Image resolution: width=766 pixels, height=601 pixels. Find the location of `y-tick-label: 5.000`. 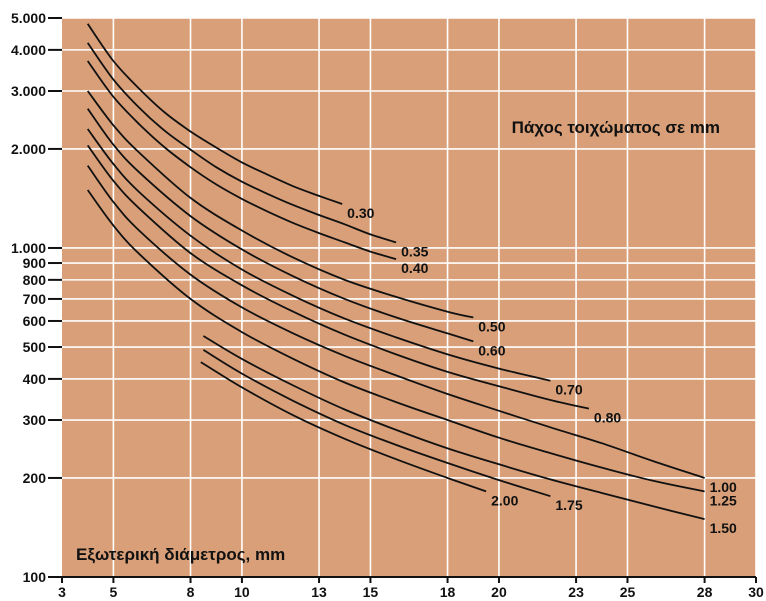

y-tick-label: 5.000 is located at coordinates (28, 18).